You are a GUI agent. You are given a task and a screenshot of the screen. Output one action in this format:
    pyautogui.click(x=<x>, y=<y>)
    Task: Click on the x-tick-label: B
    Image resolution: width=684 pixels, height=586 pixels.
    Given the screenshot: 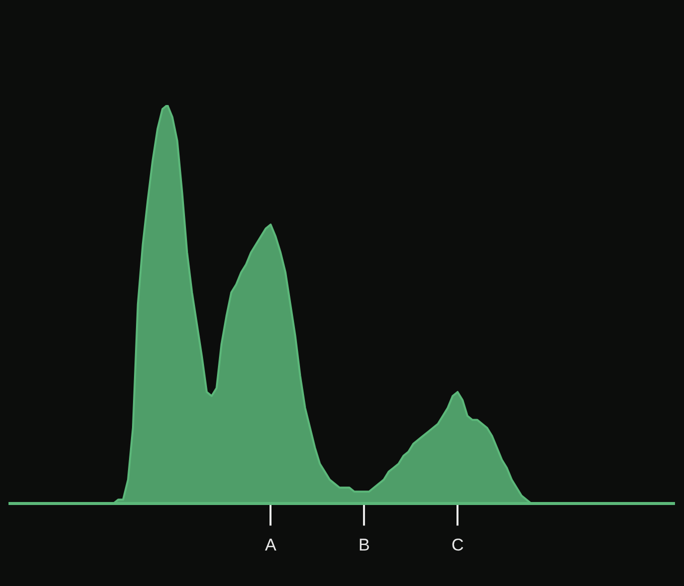 What is the action you would take?
    pyautogui.click(x=364, y=544)
    